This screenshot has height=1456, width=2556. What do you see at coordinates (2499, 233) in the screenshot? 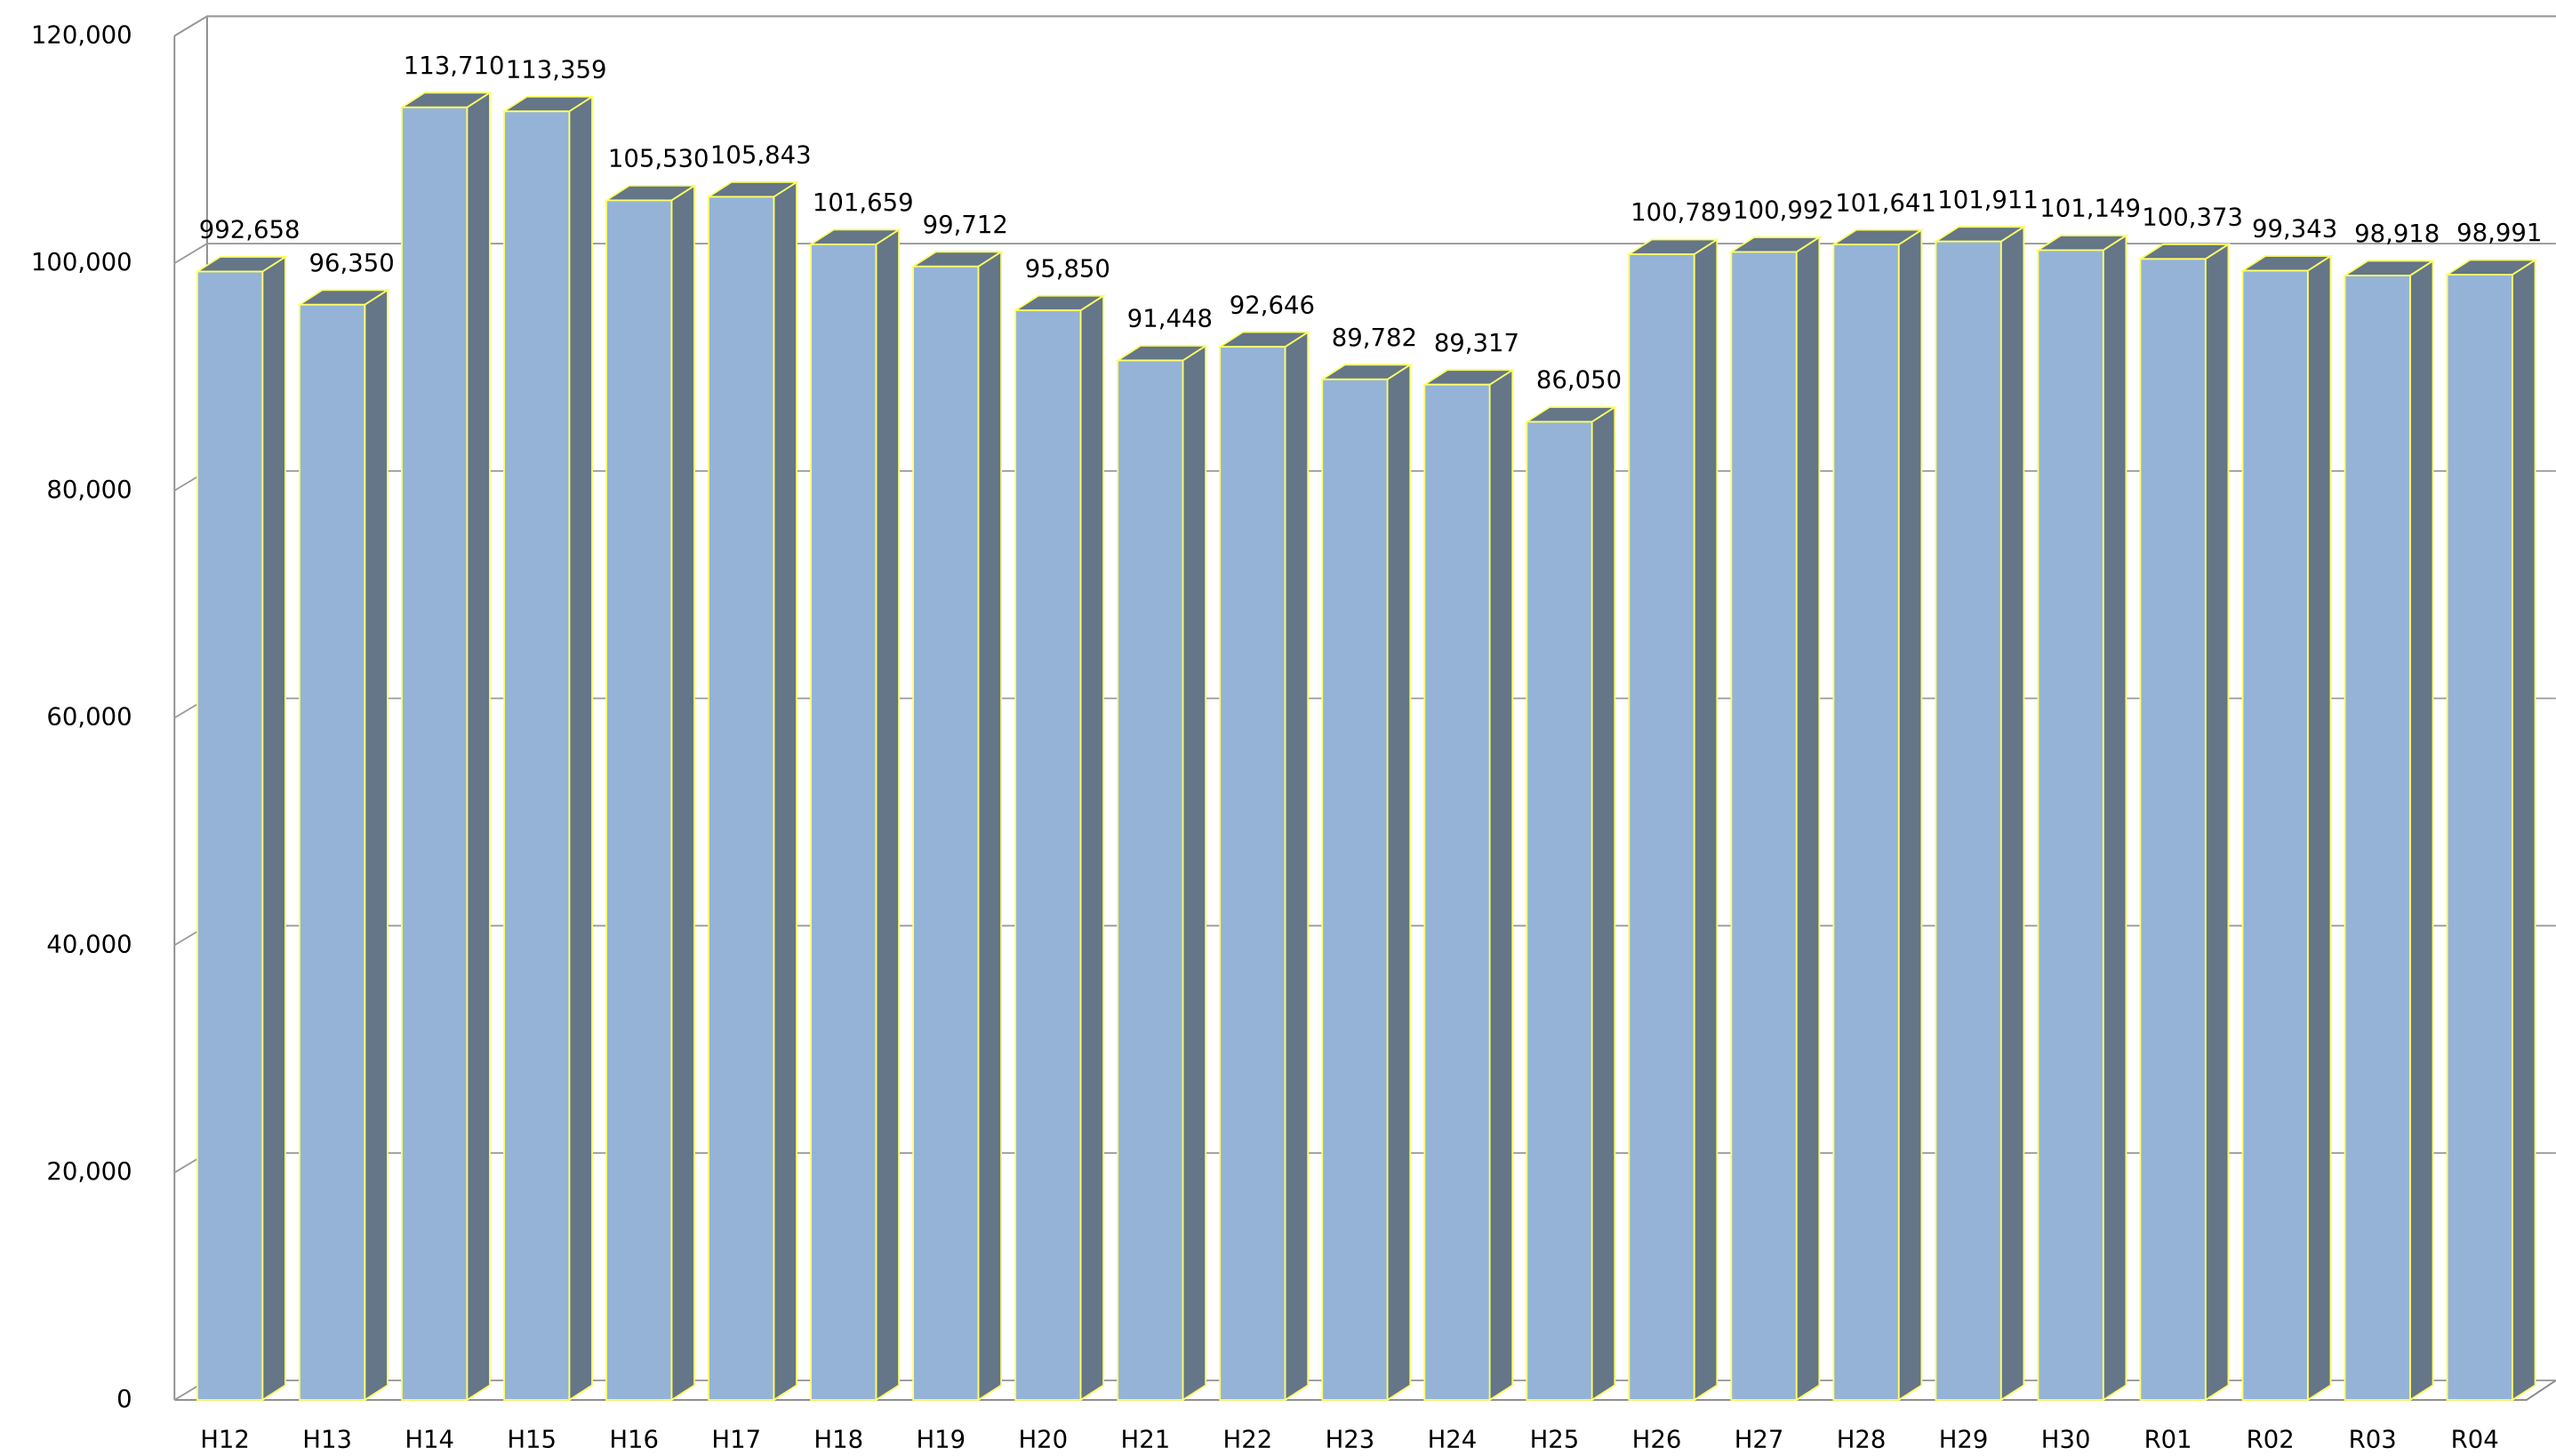
I see `value-label: 98,991` at bounding box center [2499, 233].